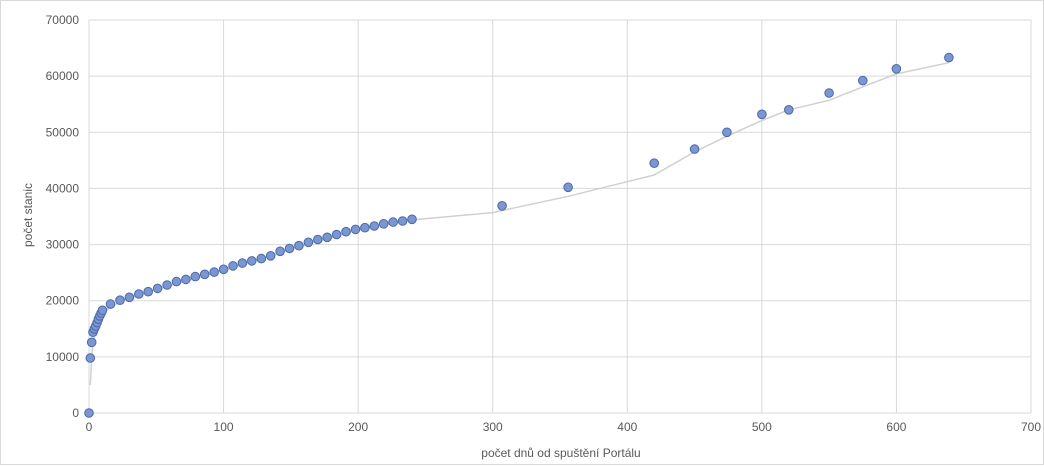  What do you see at coordinates (358, 427) in the screenshot?
I see `x-tick-label: 200` at bounding box center [358, 427].